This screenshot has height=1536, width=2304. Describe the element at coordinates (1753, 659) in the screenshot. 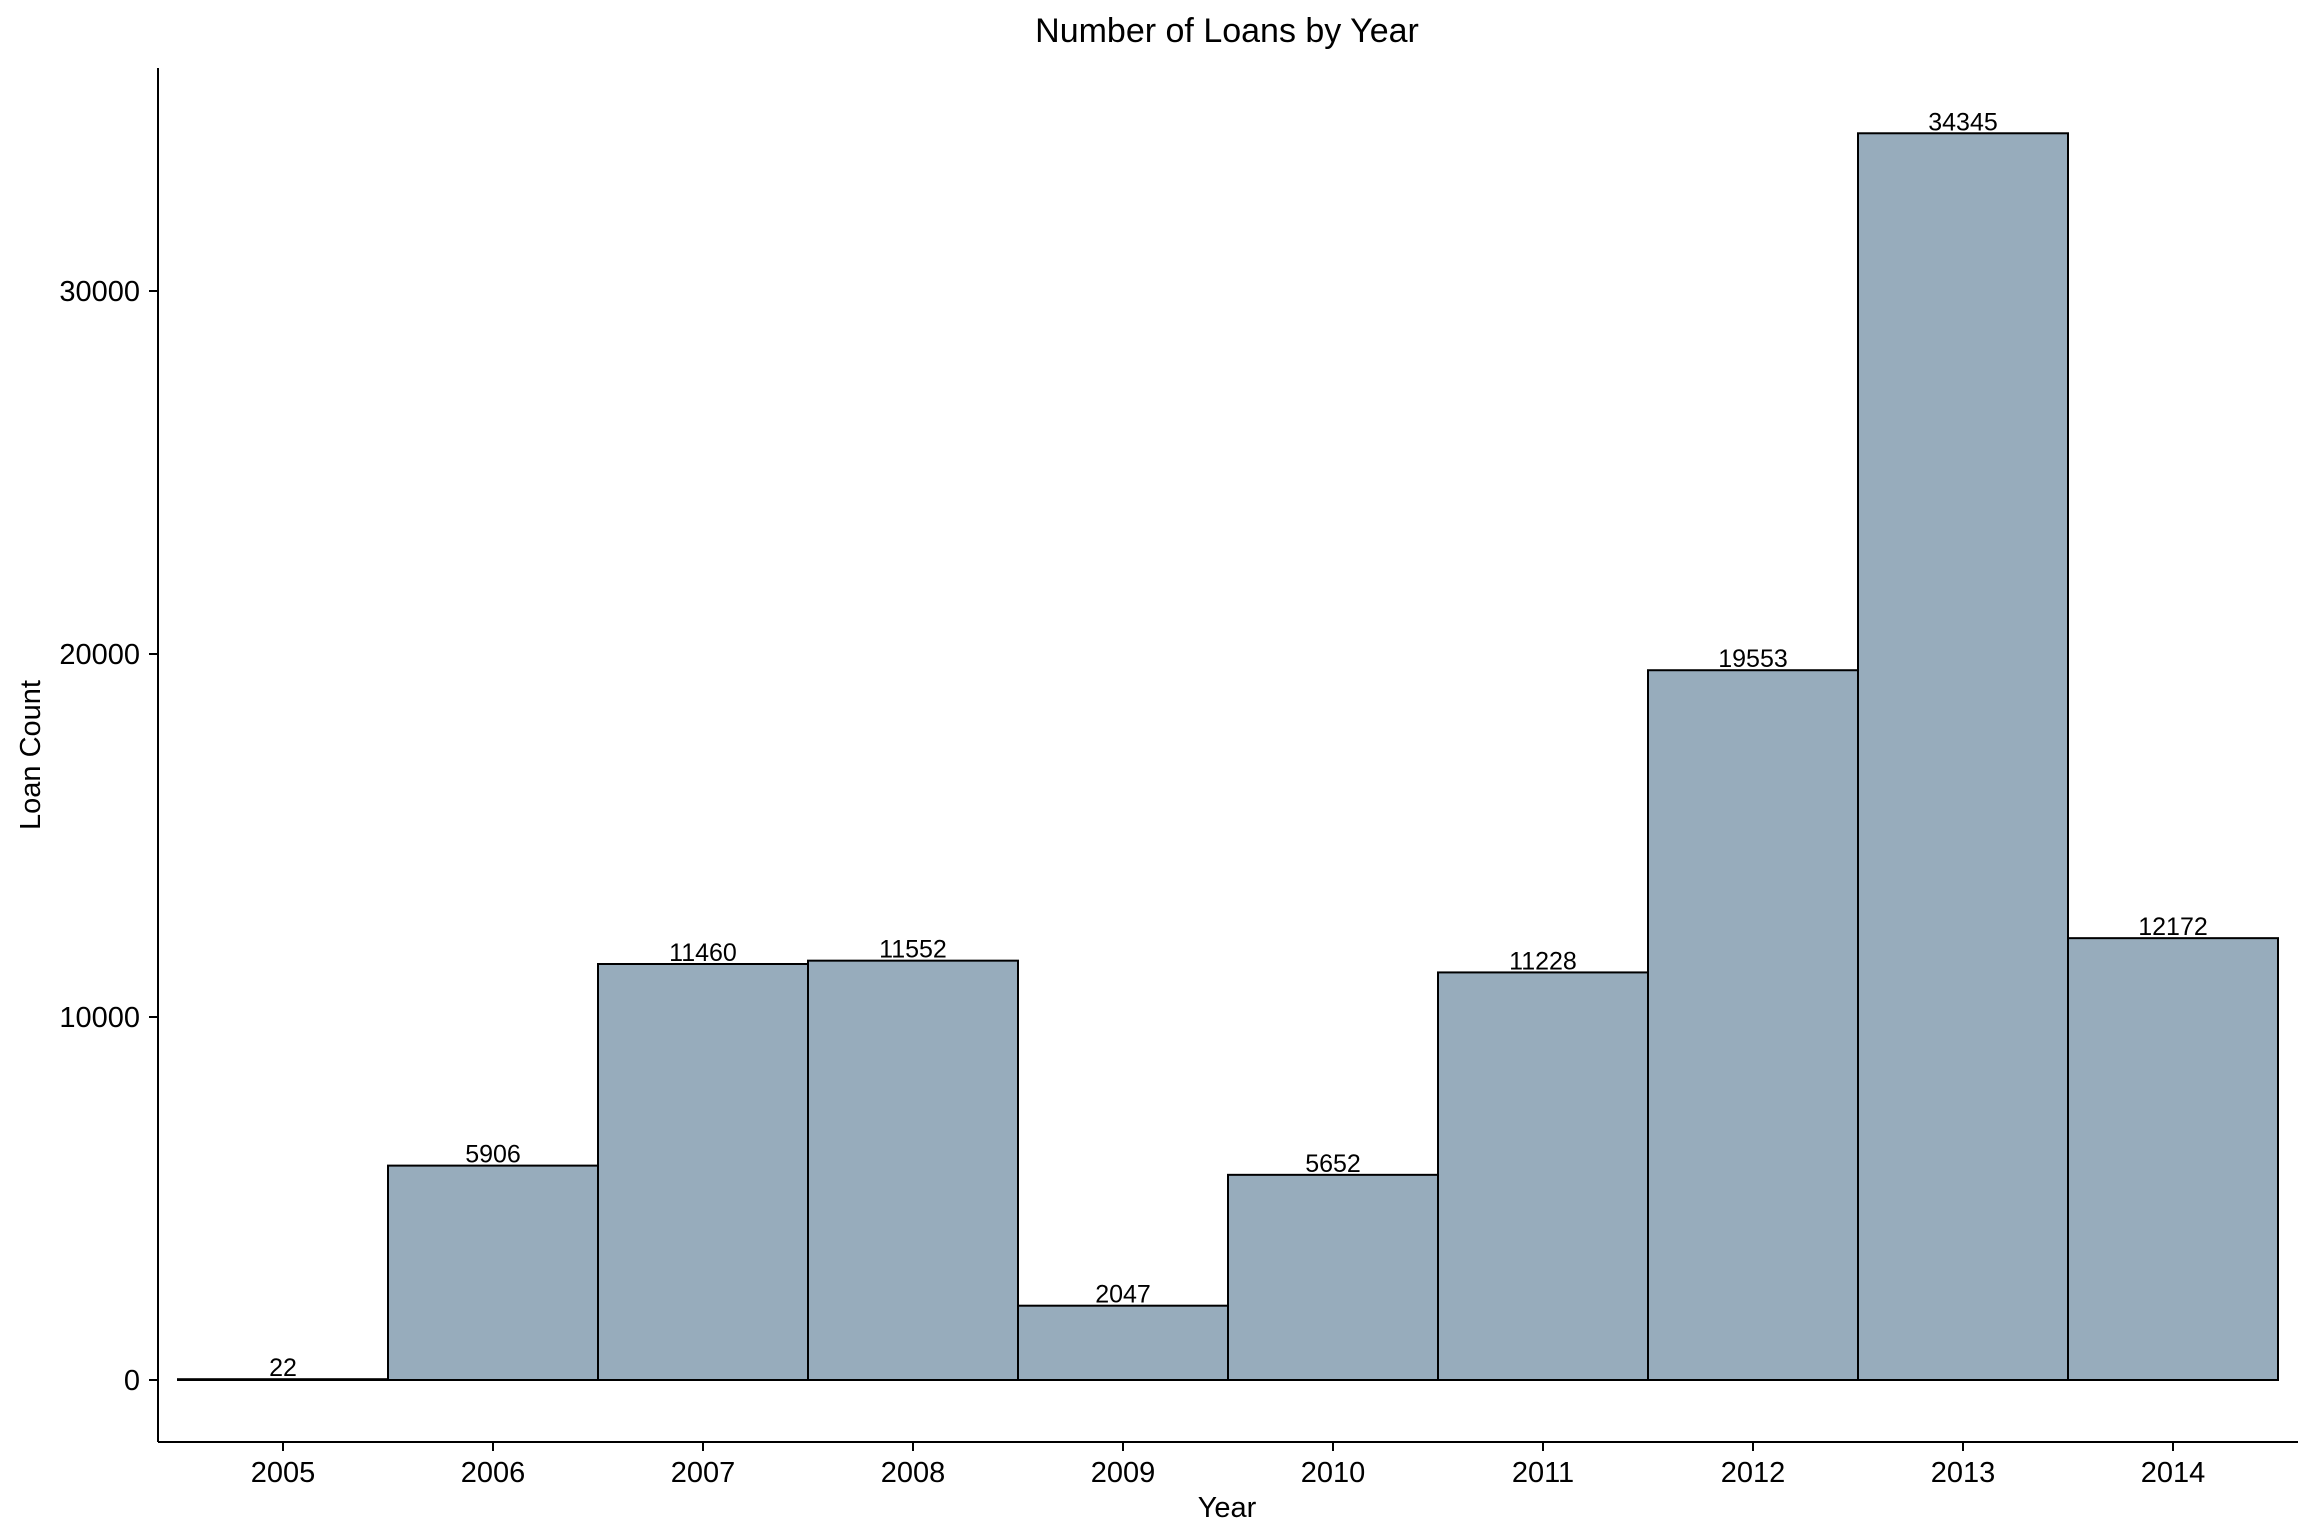

I see `data-label-2012: 19553` at that location.